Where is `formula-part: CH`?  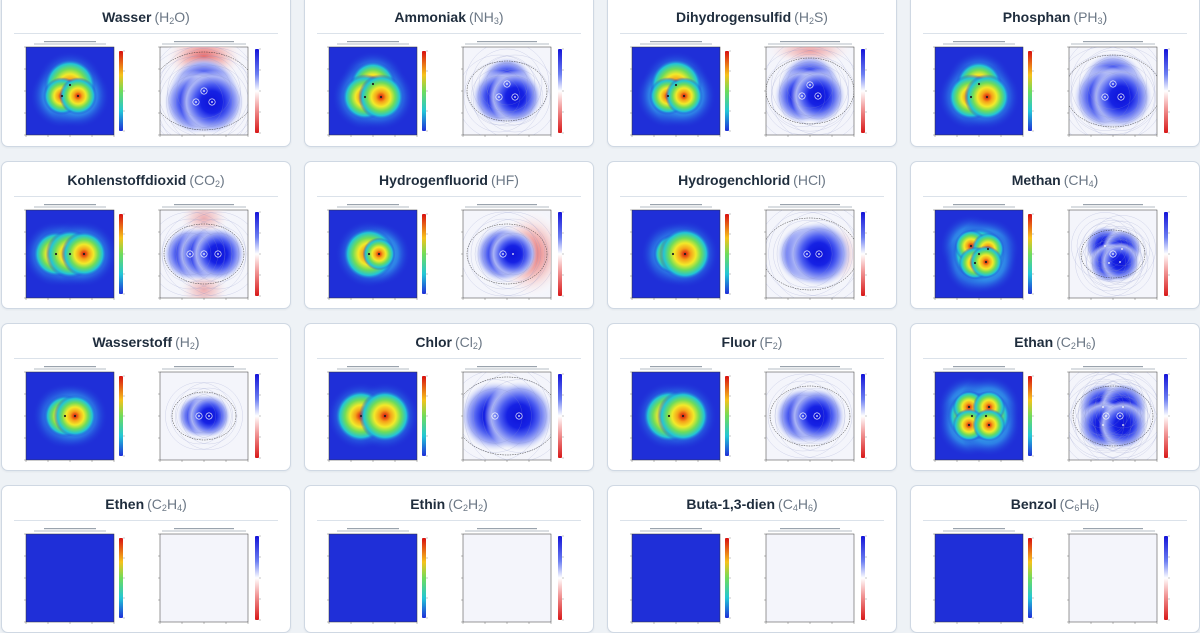
formula-part: CH is located at coordinates (1078, 180).